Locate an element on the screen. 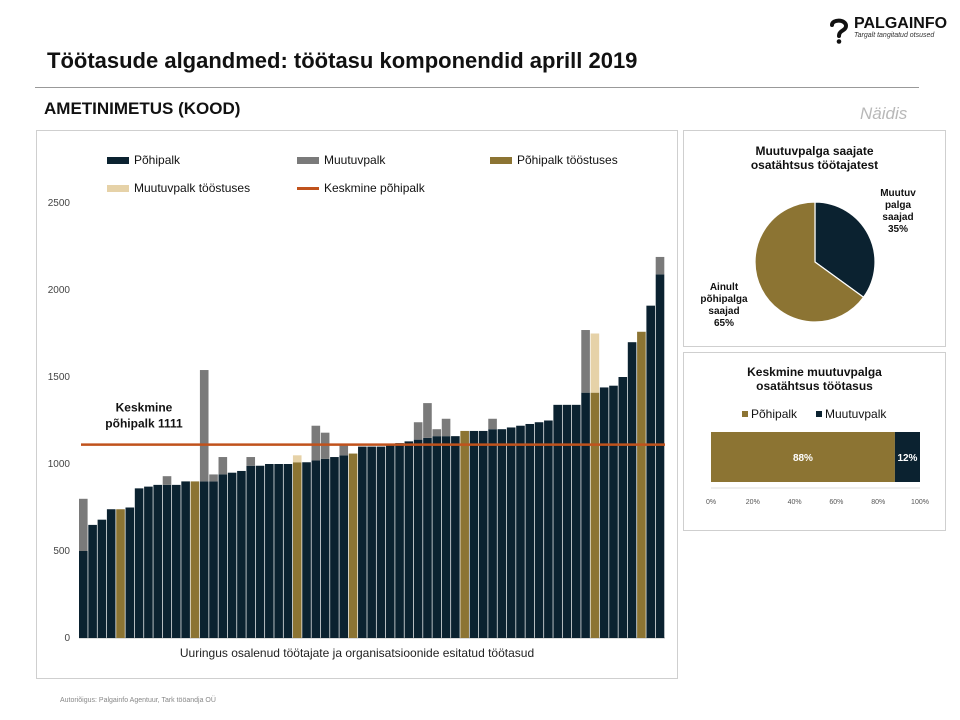 The image size is (960, 720). pie-label-base-4: 65% is located at coordinates (723, 323).